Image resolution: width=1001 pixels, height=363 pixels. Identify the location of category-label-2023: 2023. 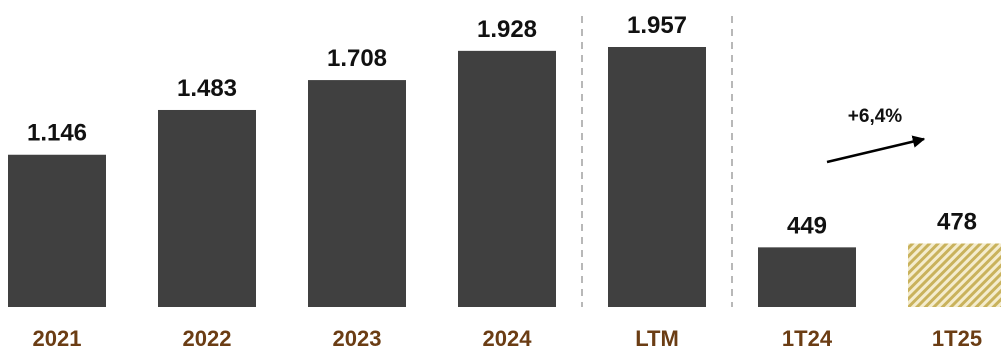
(357, 338).